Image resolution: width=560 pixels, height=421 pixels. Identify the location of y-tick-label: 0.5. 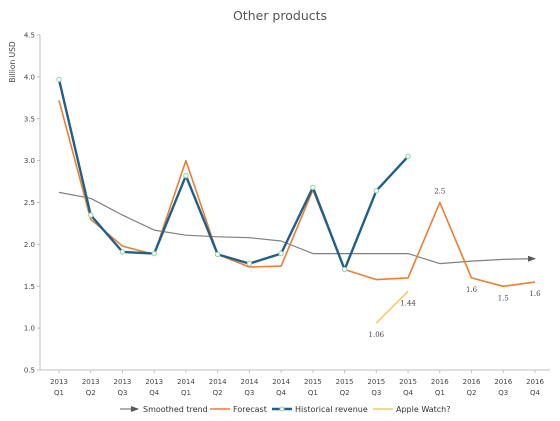
(29, 371).